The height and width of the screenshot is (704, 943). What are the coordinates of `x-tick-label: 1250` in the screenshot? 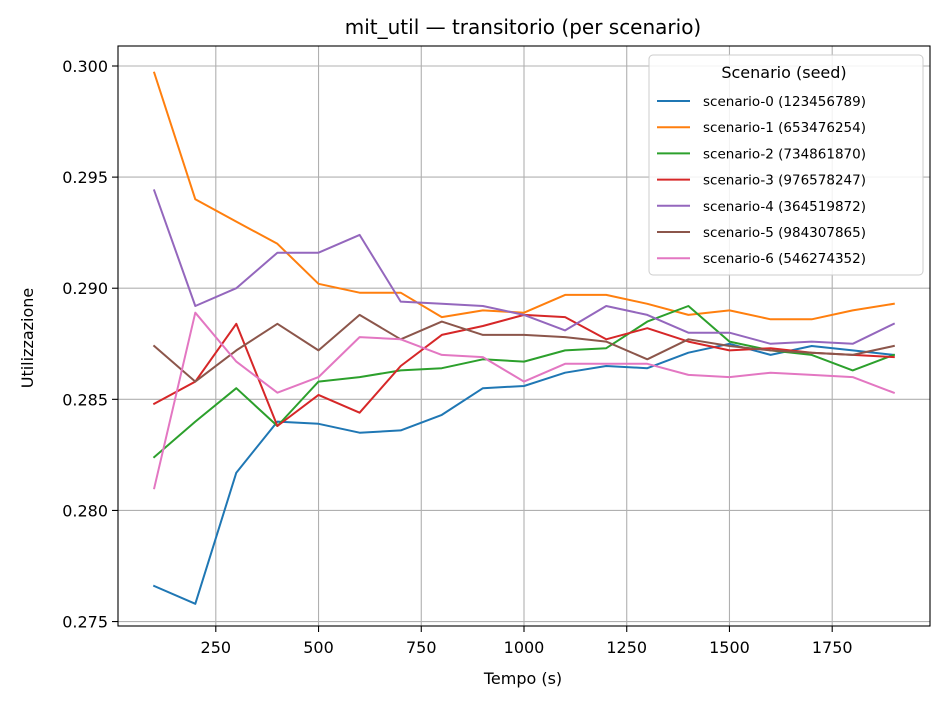 It's located at (626, 647).